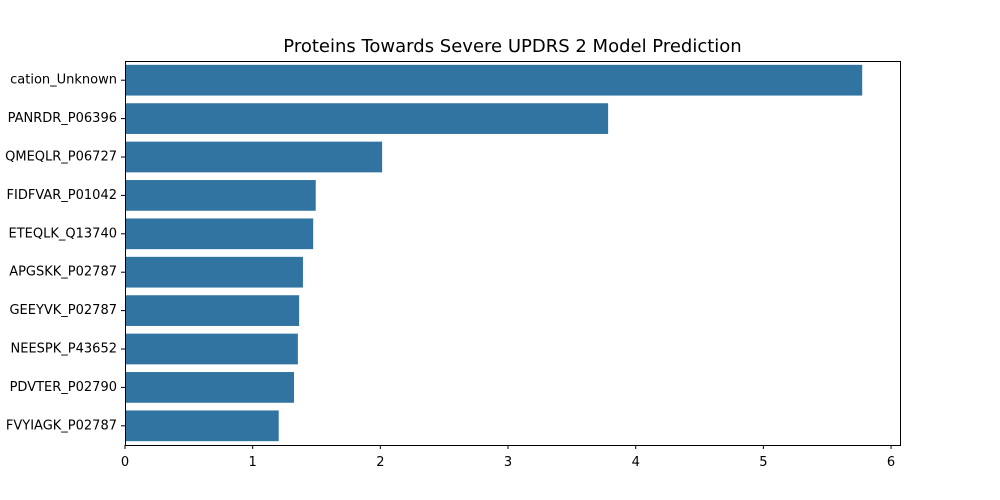  I want to click on y-tick-label: PDVTER_P02790, so click(63, 387).